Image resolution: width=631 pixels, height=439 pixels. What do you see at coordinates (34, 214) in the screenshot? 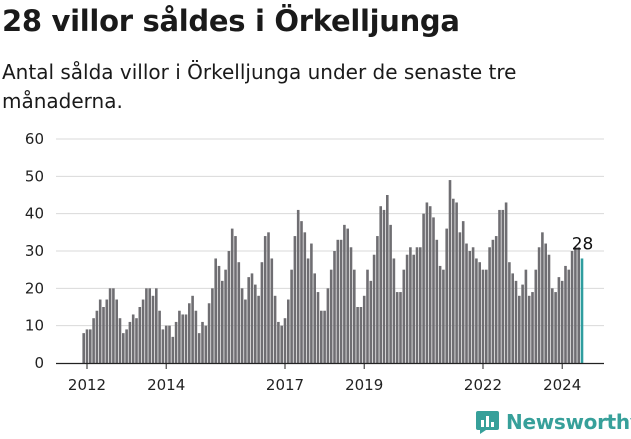
I see `y-tick-label: 40` at bounding box center [34, 214].